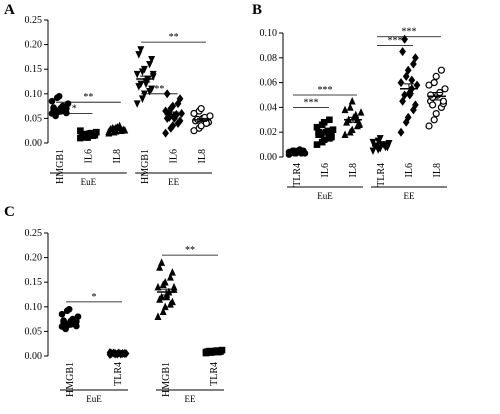 This screenshot has width=500, height=414. I want to click on y-tick-label: 0.02, so click(269, 132).